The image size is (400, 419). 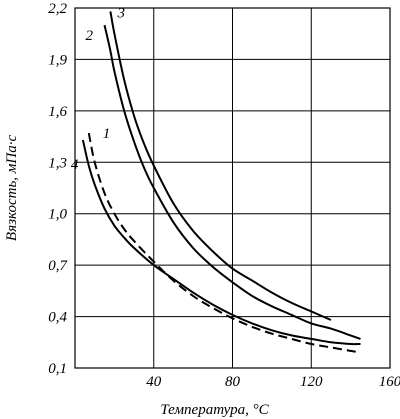 I want to click on x-tick-label: 80, so click(x=233, y=382).